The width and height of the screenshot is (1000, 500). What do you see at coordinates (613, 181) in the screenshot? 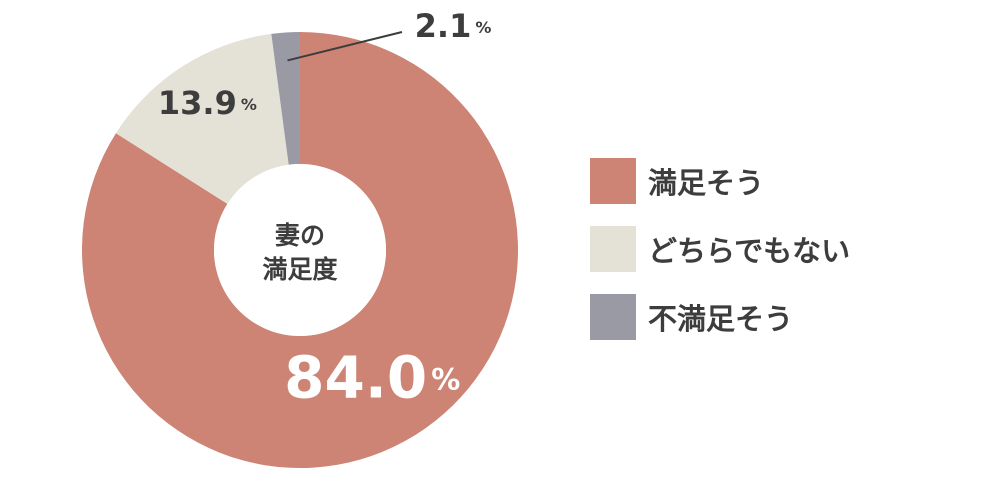
I see `legend-swatch-satisfied` at bounding box center [613, 181].